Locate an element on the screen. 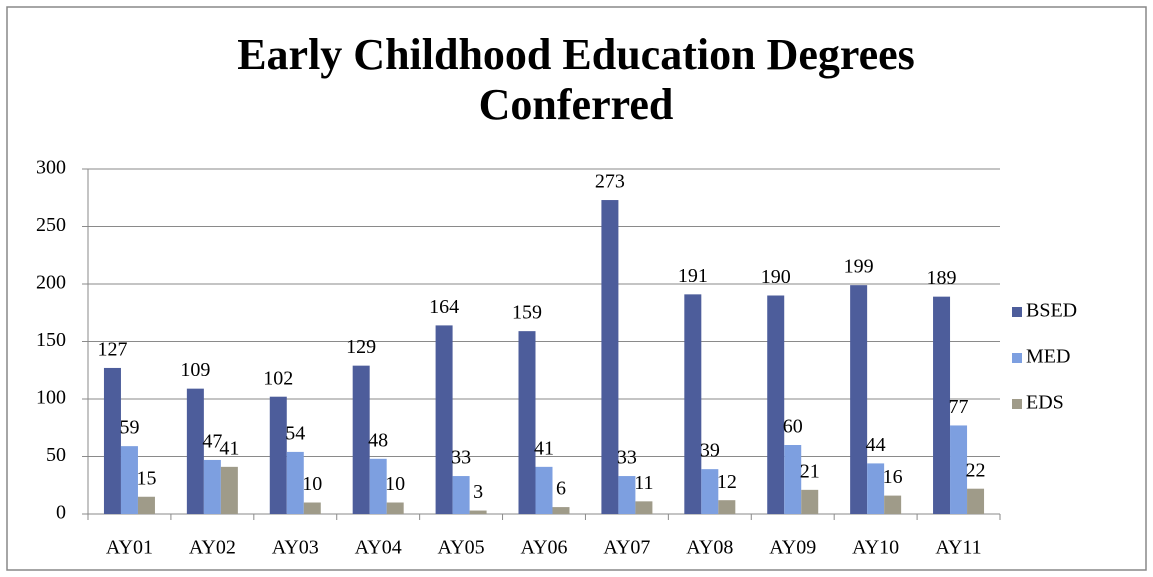 The height and width of the screenshot is (577, 1153). x-tick-label: AY07 is located at coordinates (626, 548).